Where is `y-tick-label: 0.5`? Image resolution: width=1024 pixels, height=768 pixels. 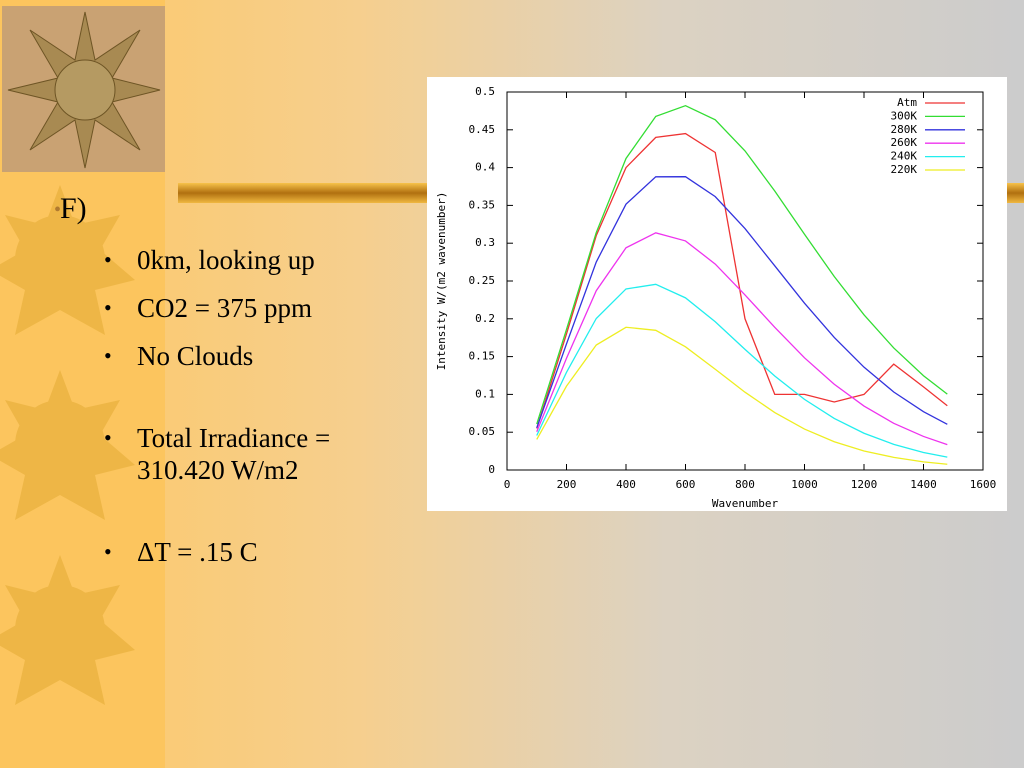 y-tick-label: 0.5 is located at coordinates (485, 91).